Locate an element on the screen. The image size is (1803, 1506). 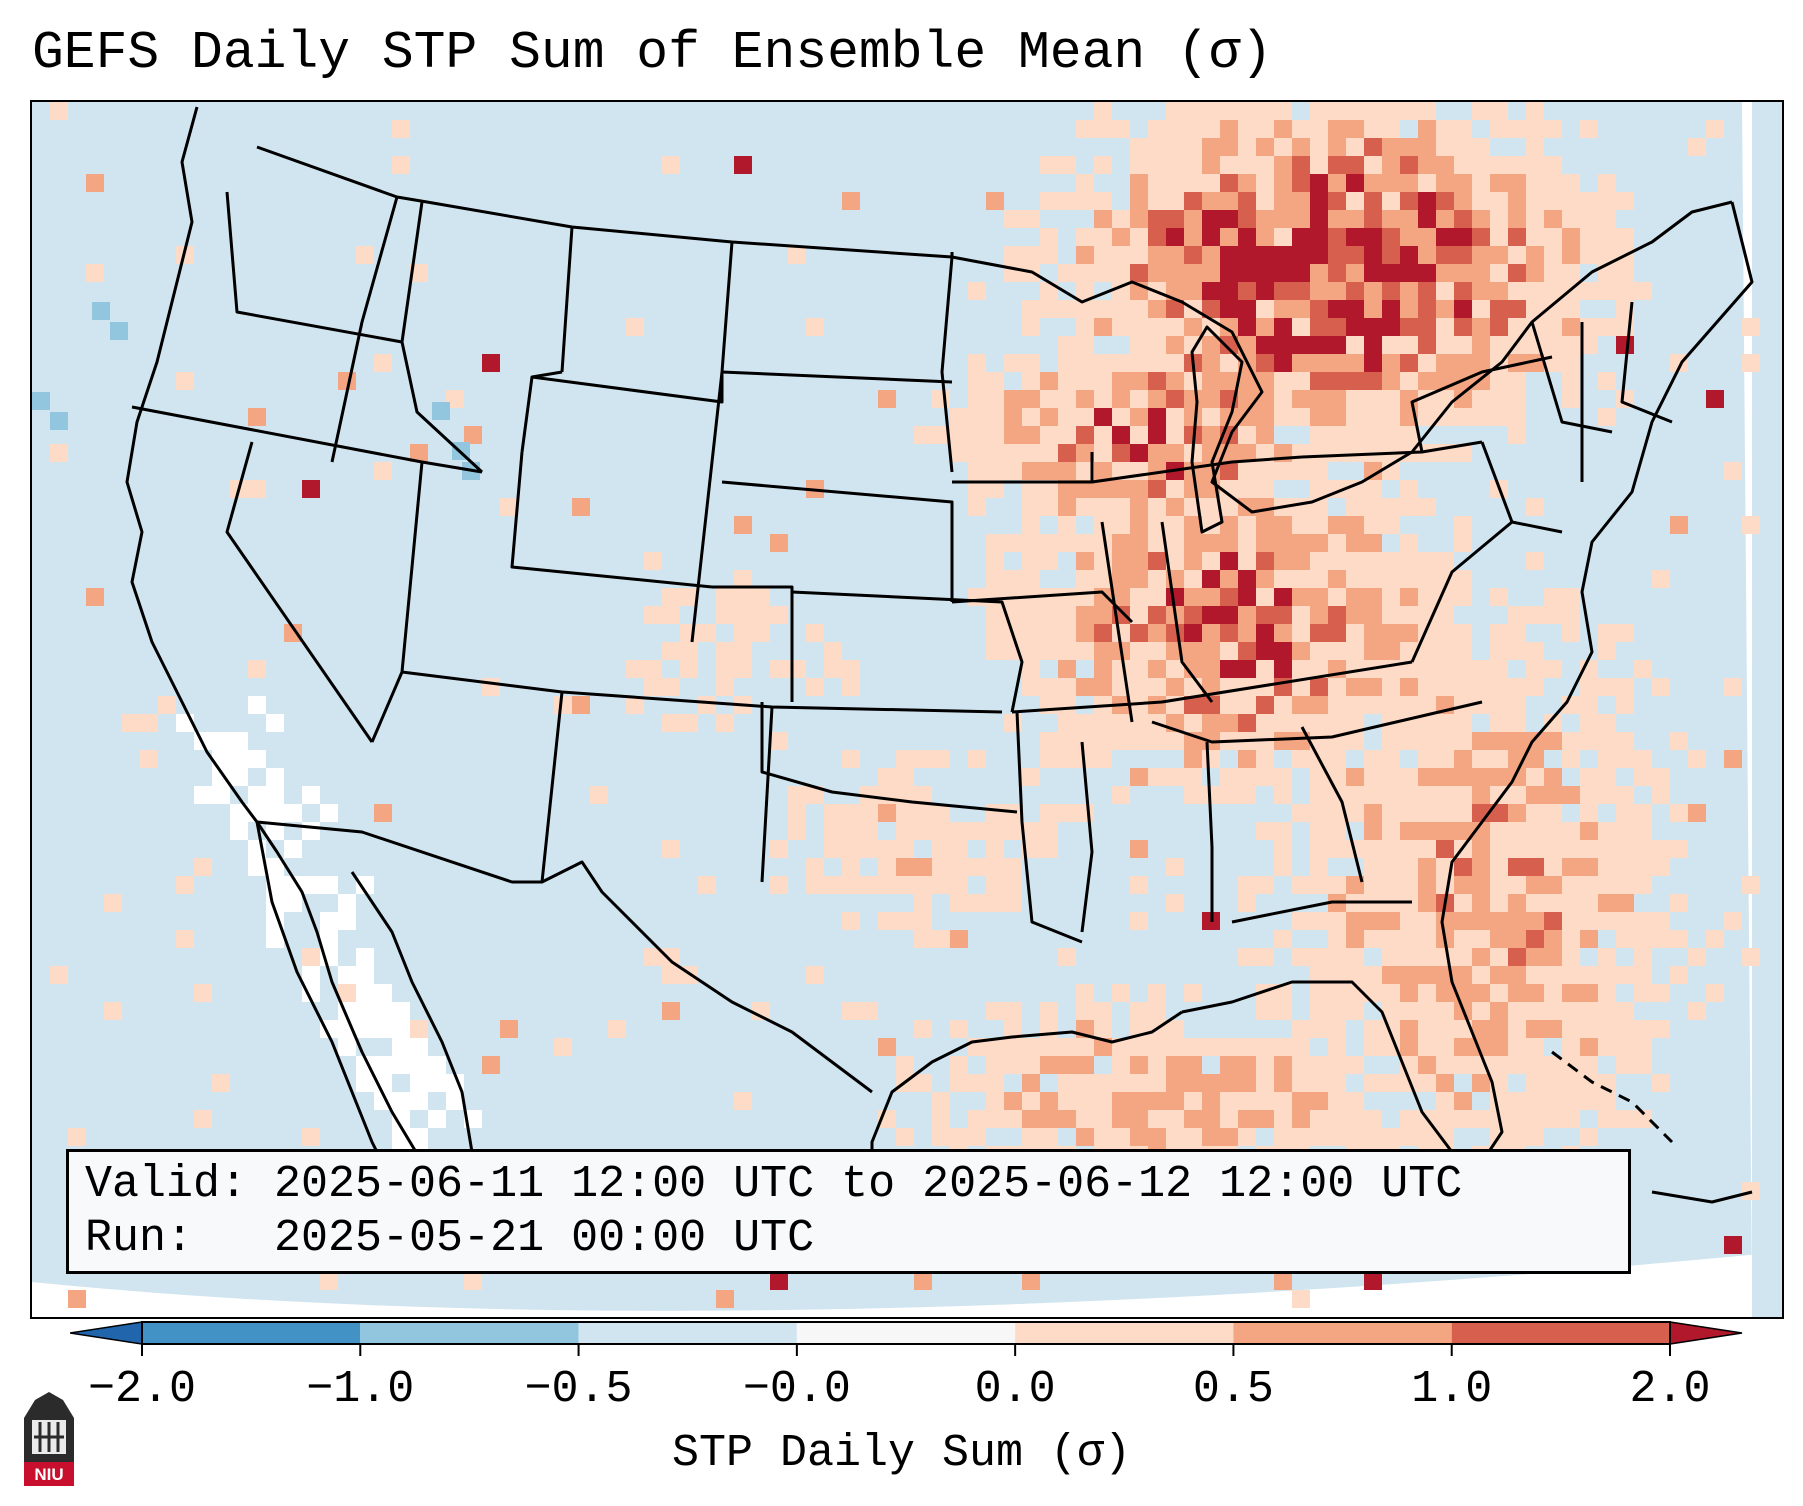
colorbar-extend-high is located at coordinates (1706, 1333).